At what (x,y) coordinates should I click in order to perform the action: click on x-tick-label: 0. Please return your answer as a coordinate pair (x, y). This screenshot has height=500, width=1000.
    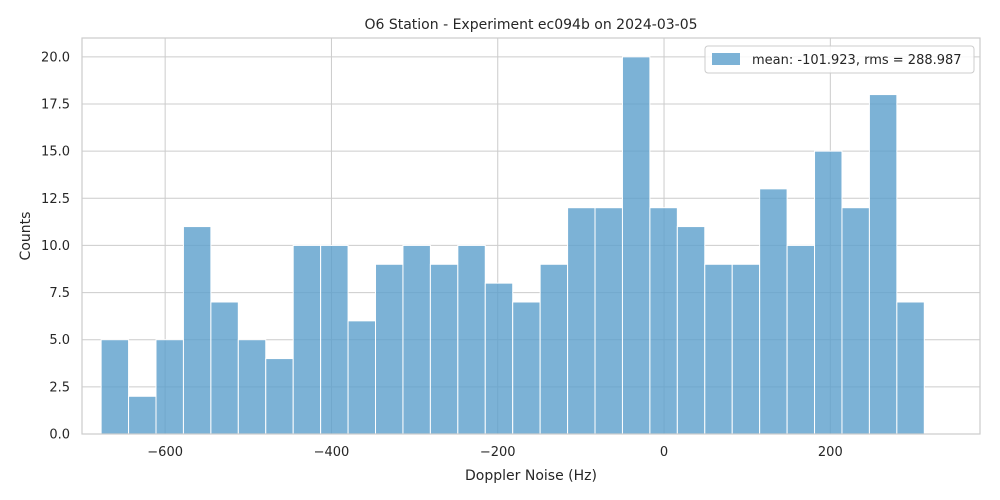
    Looking at the image, I should click on (664, 452).